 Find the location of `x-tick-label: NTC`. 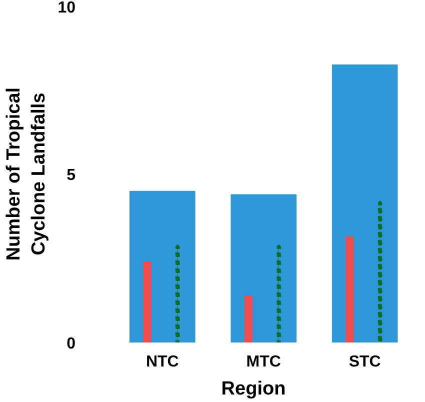

x-tick-label: NTC is located at coordinates (163, 362).